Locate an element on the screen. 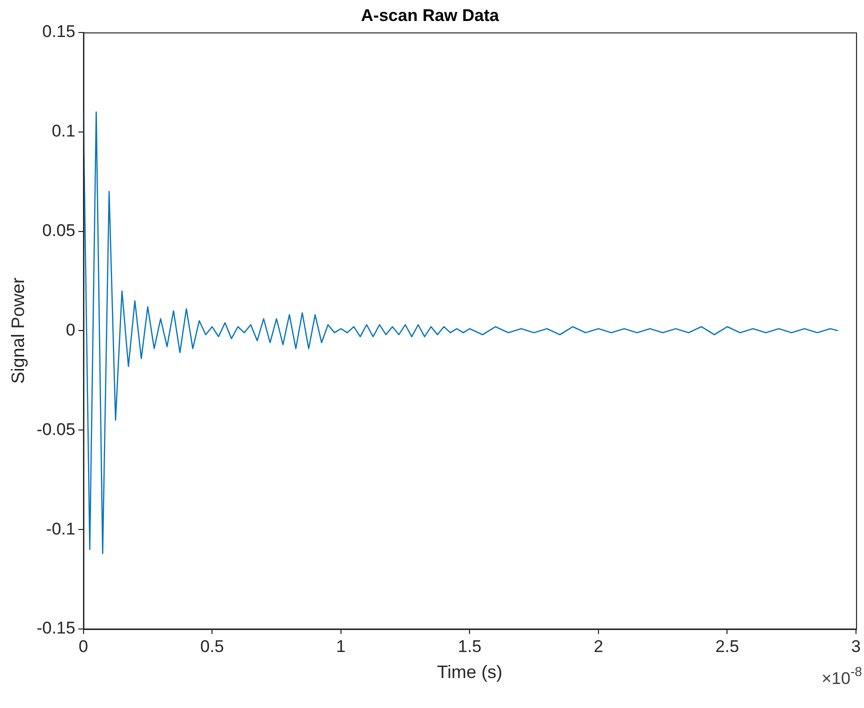 The height and width of the screenshot is (708, 864). x-tick-label: 2 is located at coordinates (599, 646).